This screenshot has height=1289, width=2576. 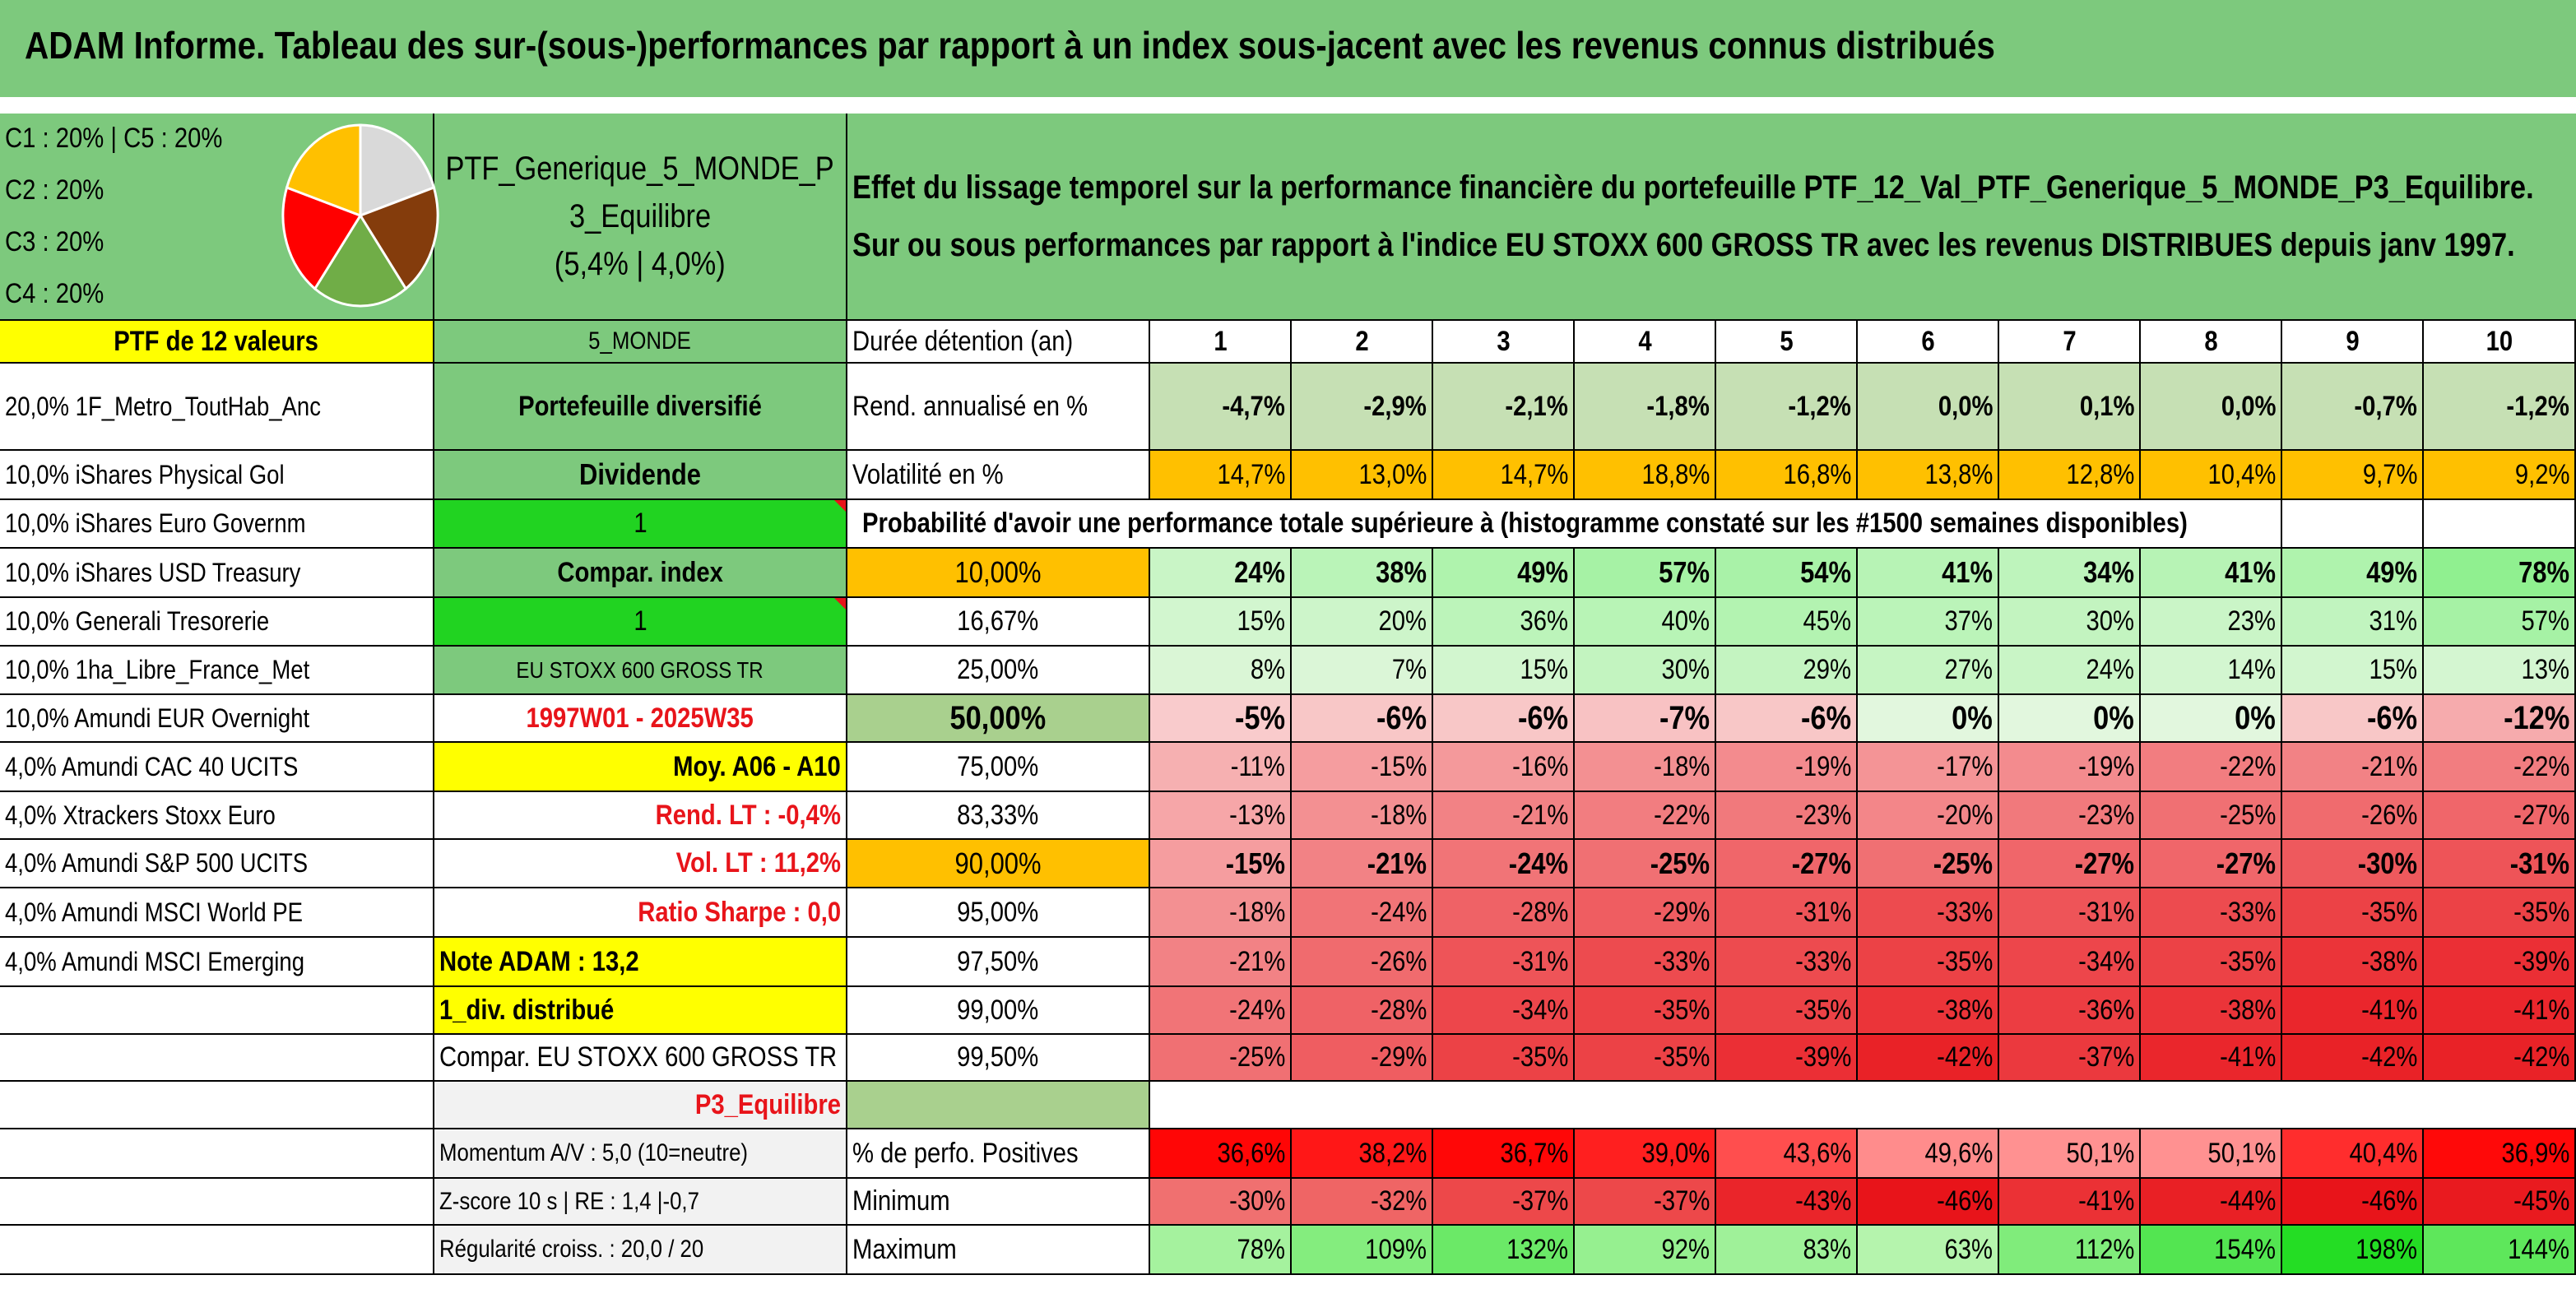 I want to click on quantile-value: 37%, so click(x=1929, y=622).